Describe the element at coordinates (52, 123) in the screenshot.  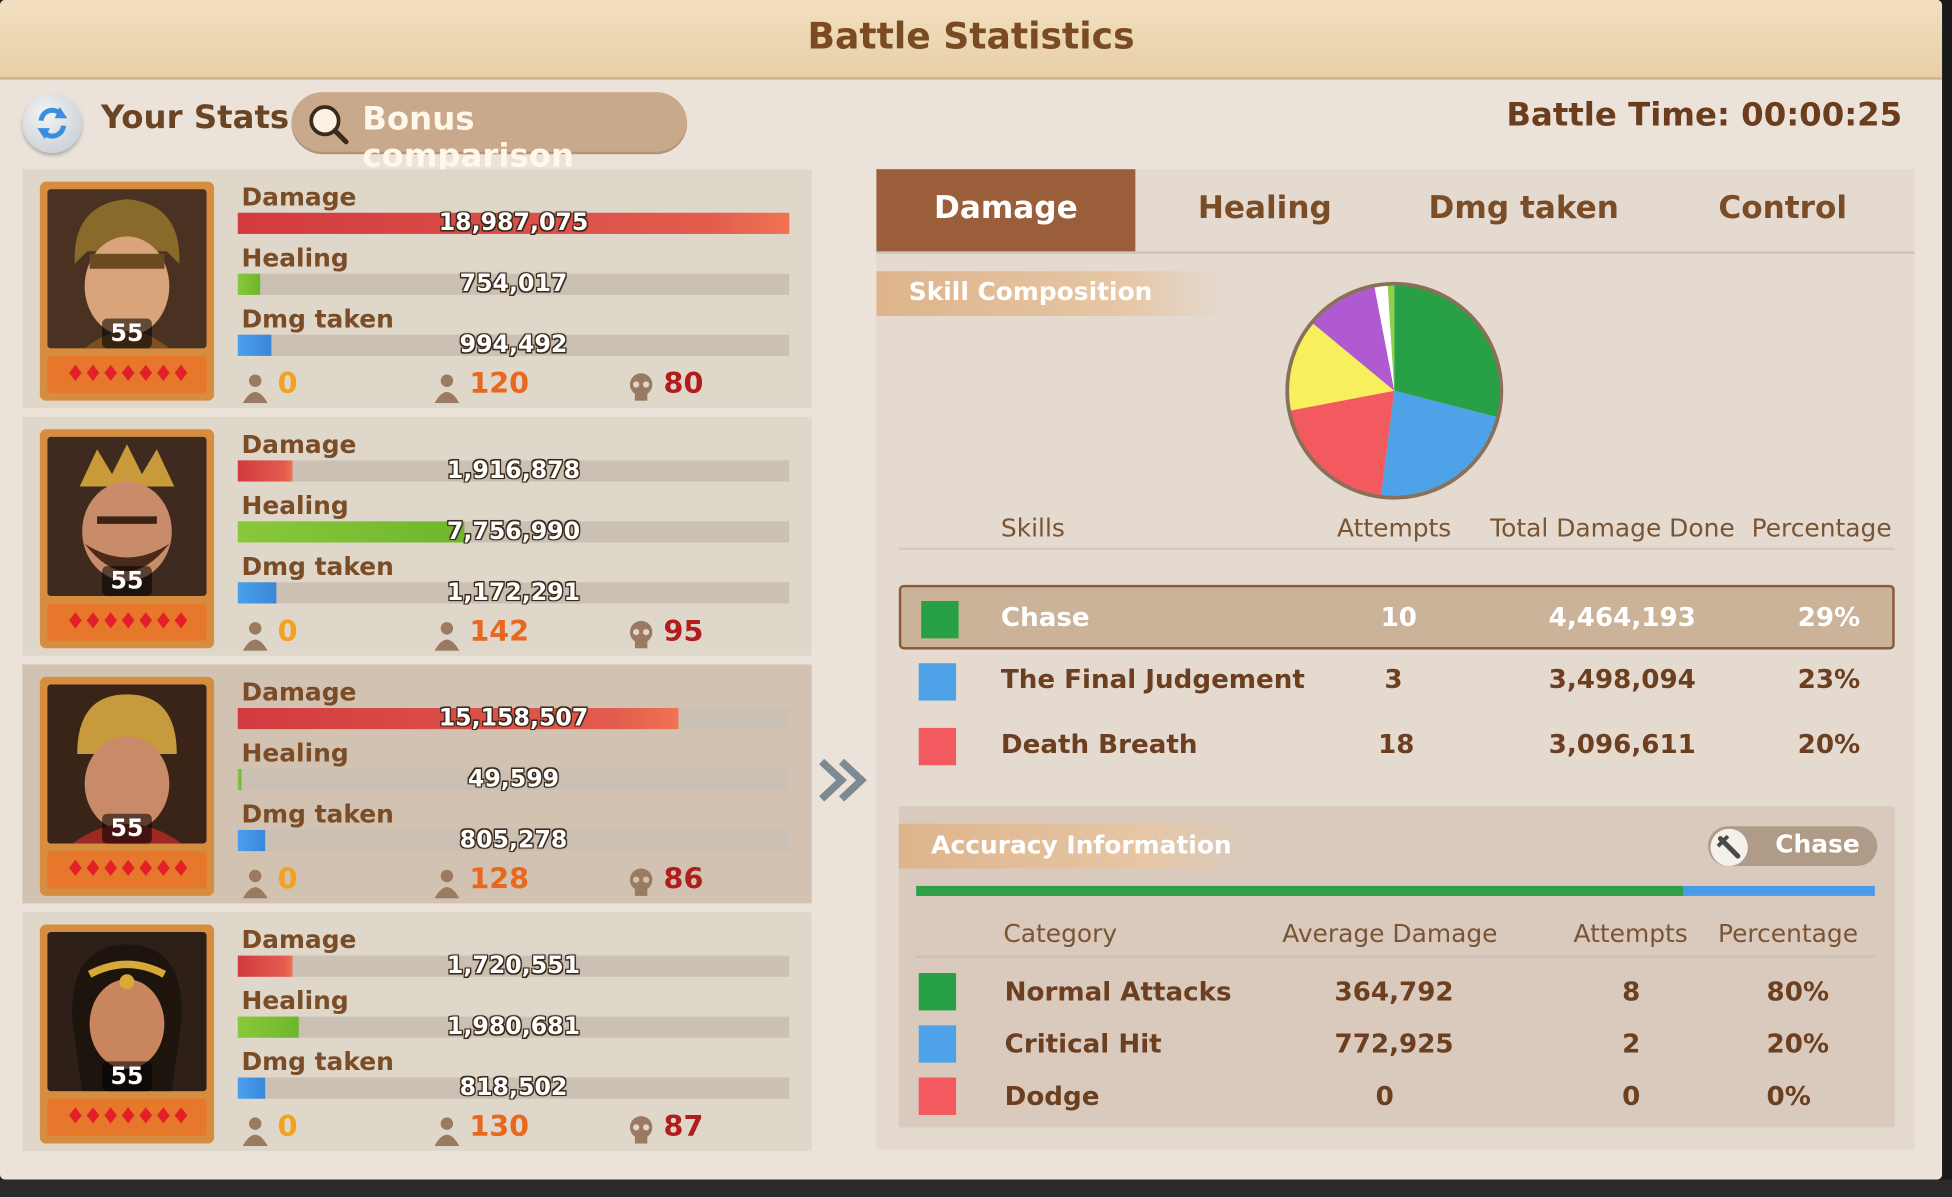
I see `refresh-button` at that location.